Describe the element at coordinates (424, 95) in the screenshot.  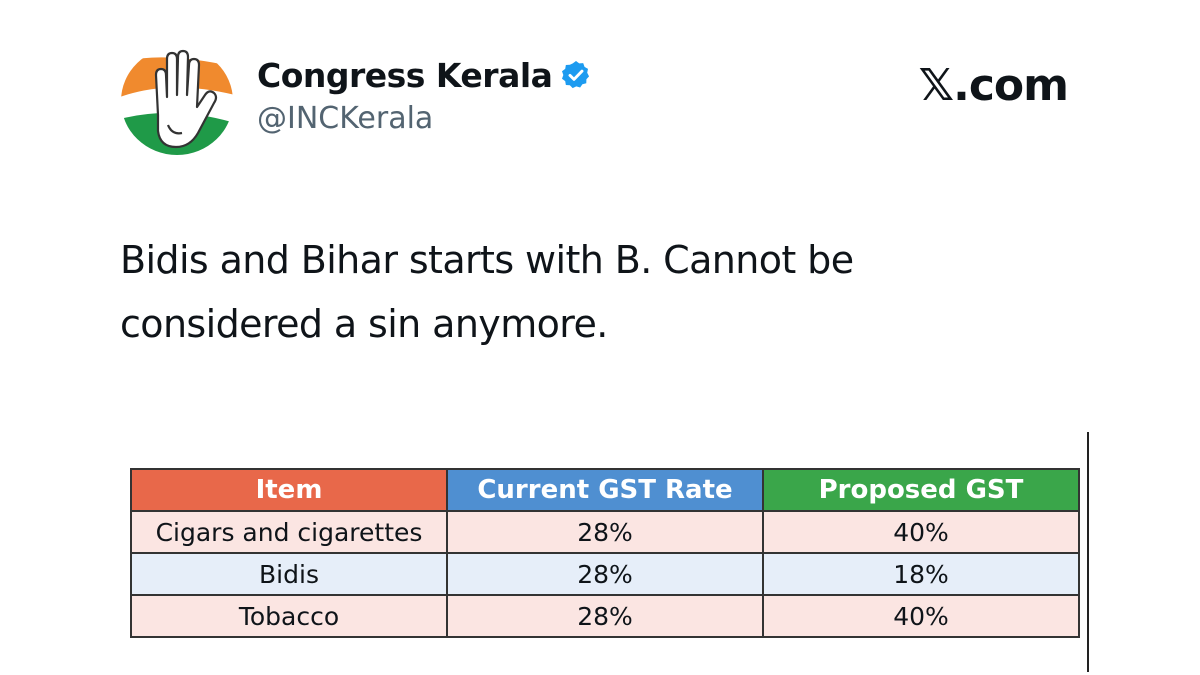
I see `tweet-author: Congress Kerala @INCKerala` at that location.